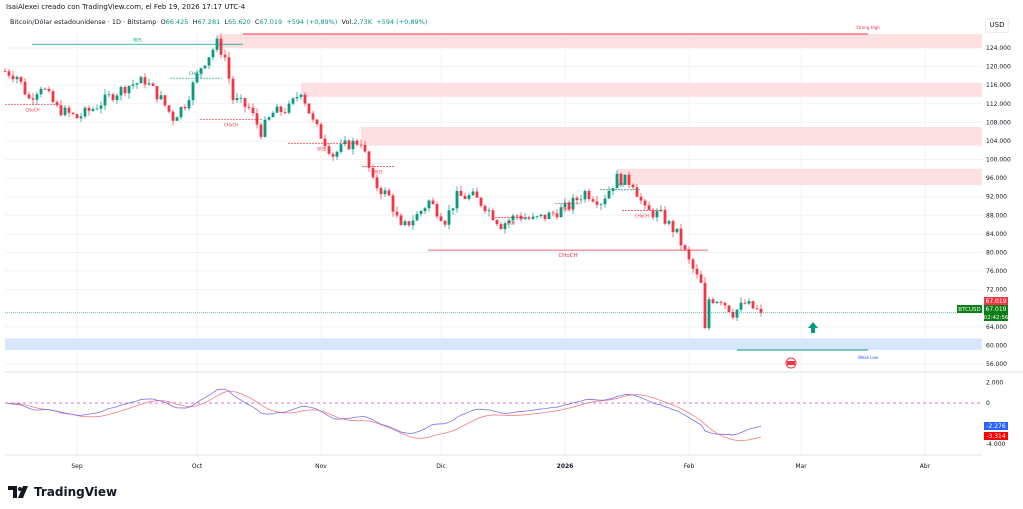 The width and height of the screenshot is (1023, 509). What do you see at coordinates (996, 444) in the screenshot?
I see `osc-tick-label: -4.000` at bounding box center [996, 444].